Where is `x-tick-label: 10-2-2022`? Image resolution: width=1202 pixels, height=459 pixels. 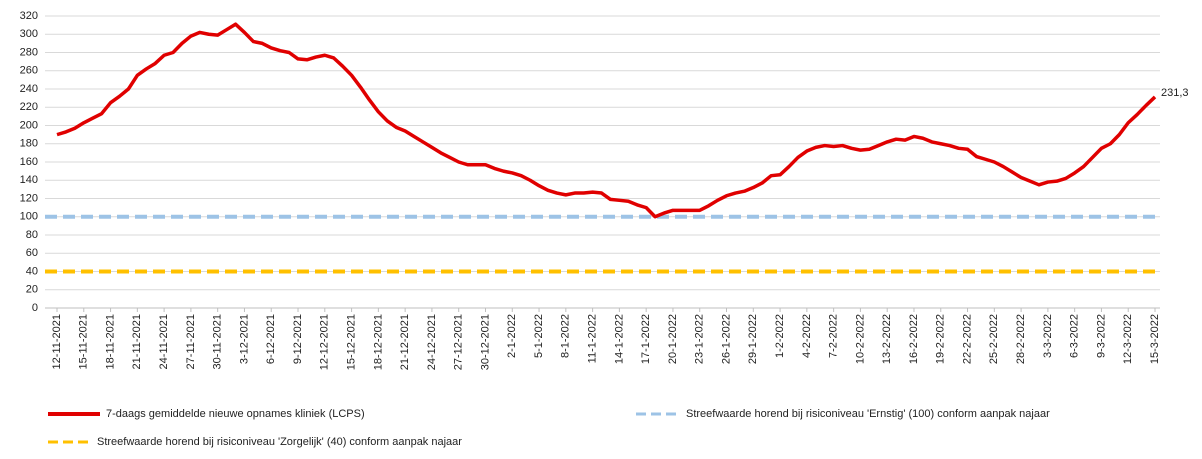 x-tick-label: 10-2-2022 is located at coordinates (860, 339).